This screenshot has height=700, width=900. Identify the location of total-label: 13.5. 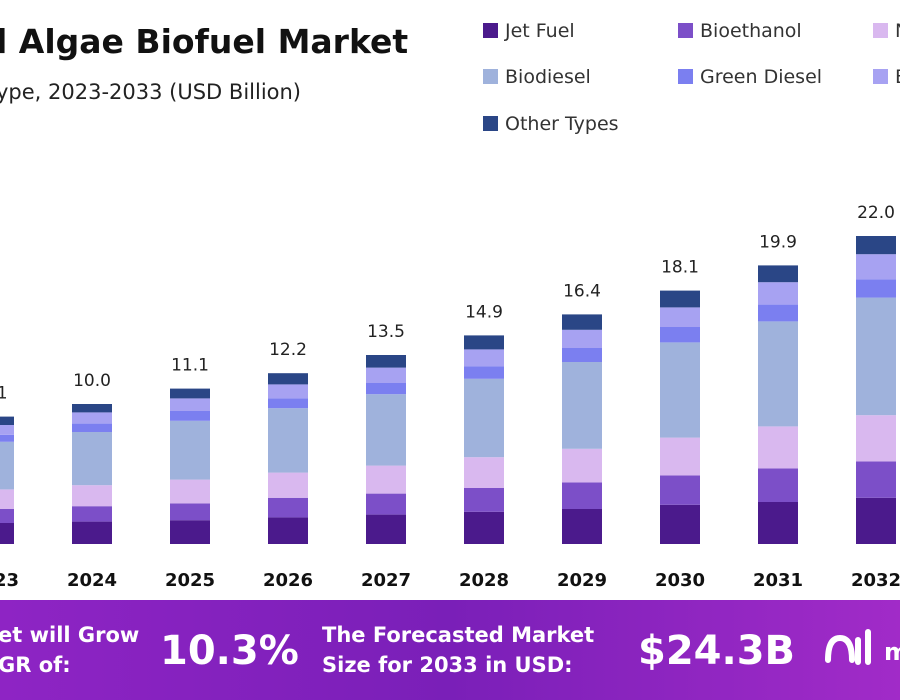
(386, 332).